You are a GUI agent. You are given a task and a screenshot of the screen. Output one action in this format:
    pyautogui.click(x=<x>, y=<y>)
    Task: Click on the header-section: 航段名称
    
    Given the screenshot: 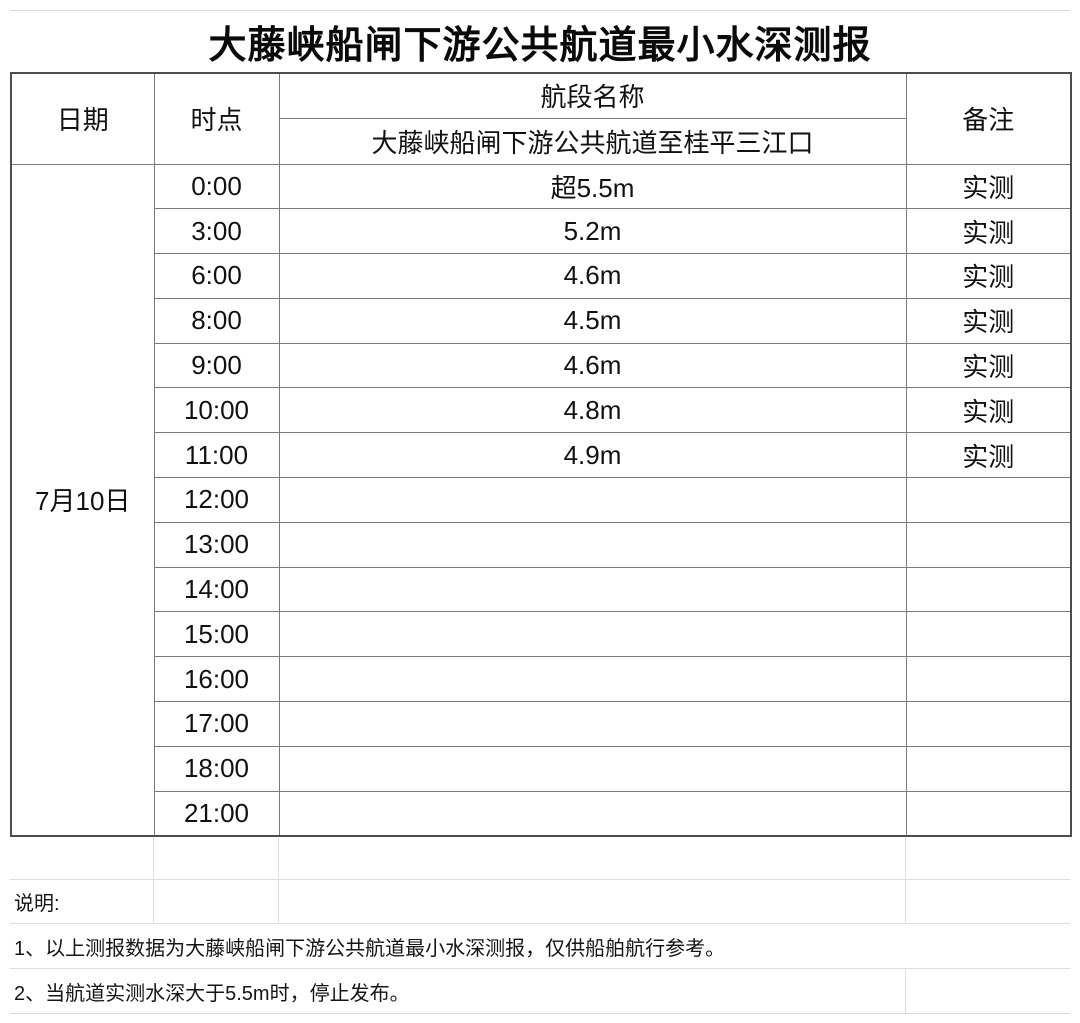 What is the action you would take?
    pyautogui.click(x=592, y=95)
    